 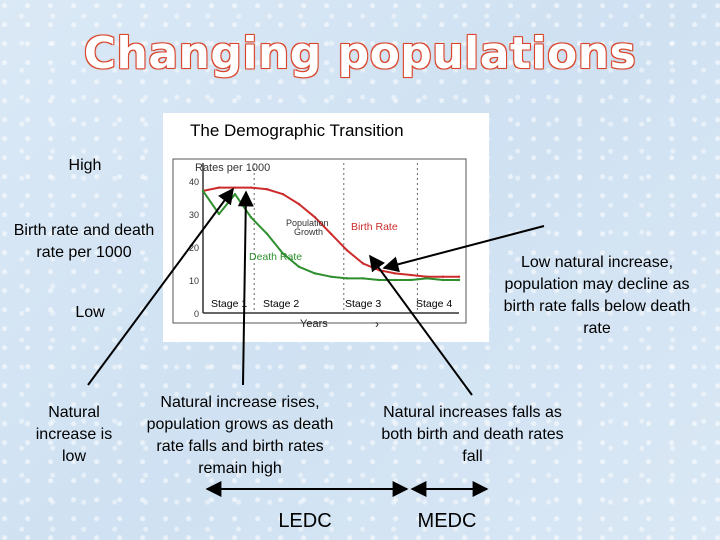 I want to click on low-label: Low, so click(x=90, y=312).